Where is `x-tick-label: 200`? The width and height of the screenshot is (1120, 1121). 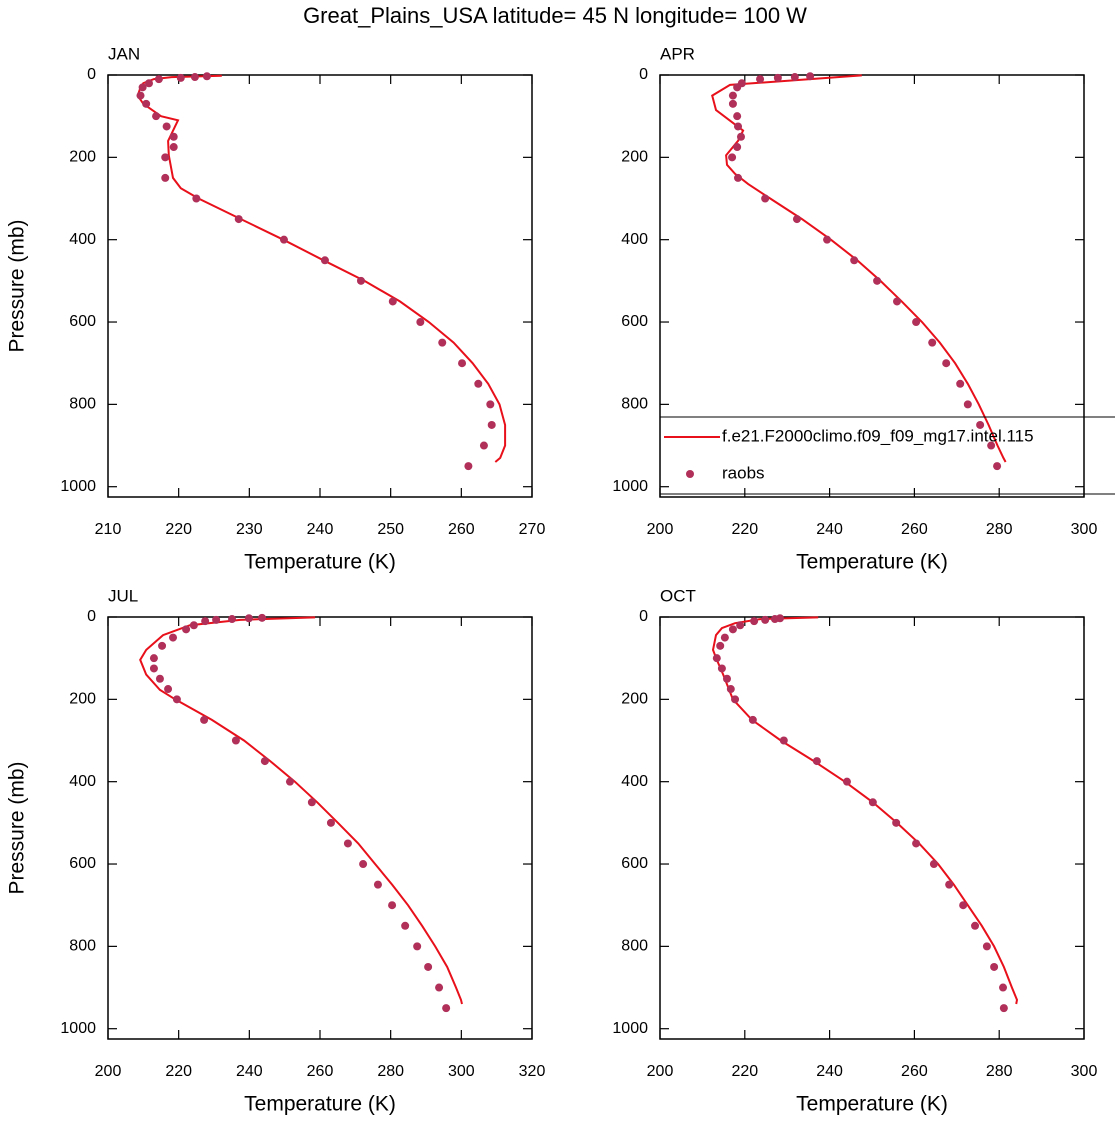
x-tick-label: 200 is located at coordinates (660, 529).